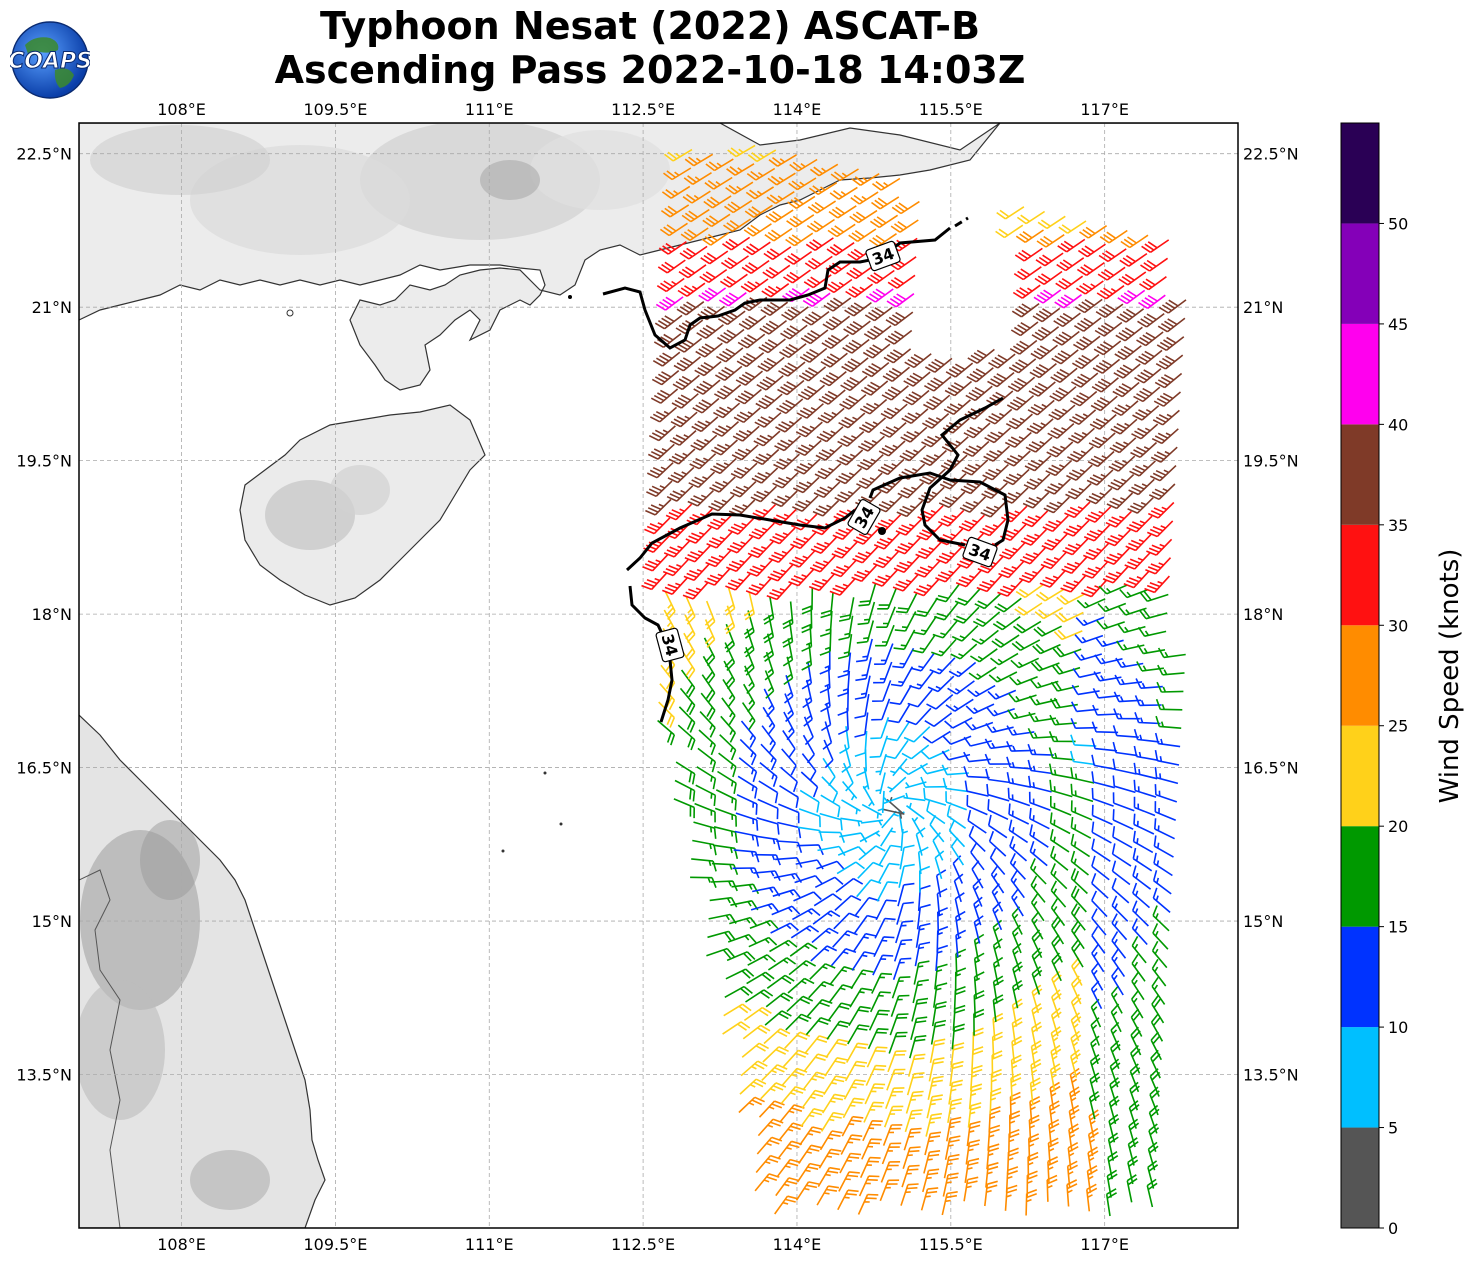  What do you see at coordinates (1398, 525) in the screenshot?
I see `colorbar-tick: 35` at bounding box center [1398, 525].